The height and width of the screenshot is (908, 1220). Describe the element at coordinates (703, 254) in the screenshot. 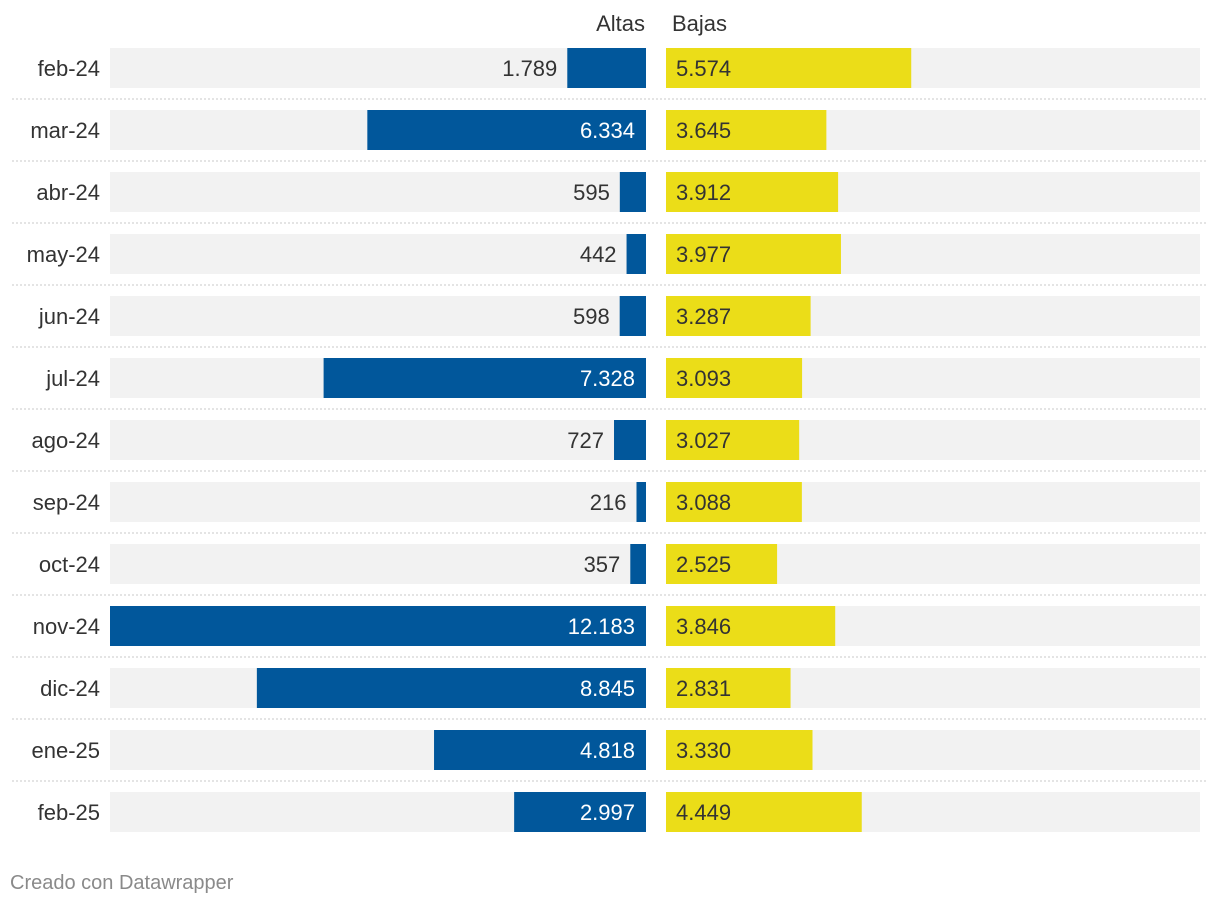

I see `bajas-value-label: 3.977` at that location.